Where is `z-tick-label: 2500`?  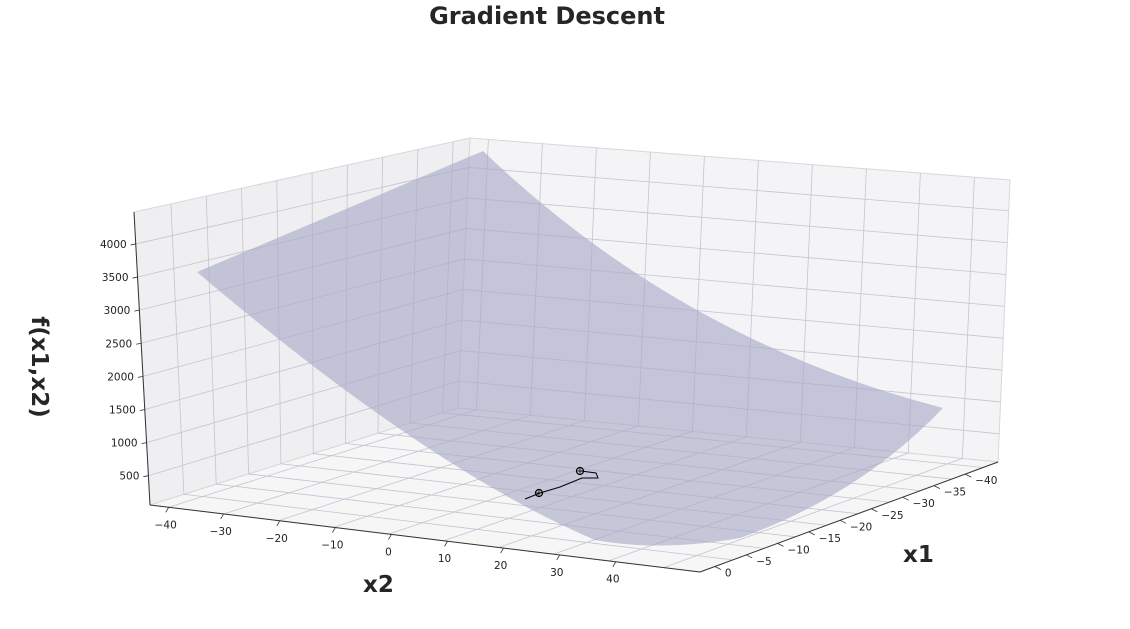 z-tick-label: 2500 is located at coordinates (118, 344).